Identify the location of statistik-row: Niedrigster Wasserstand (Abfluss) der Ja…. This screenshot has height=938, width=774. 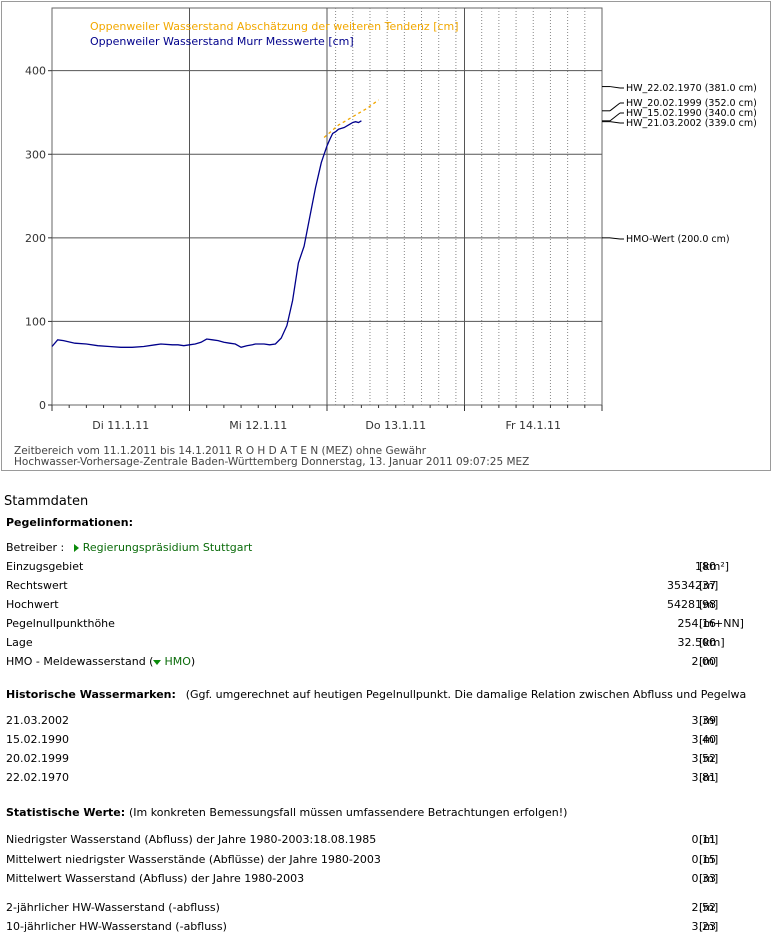
(390, 842).